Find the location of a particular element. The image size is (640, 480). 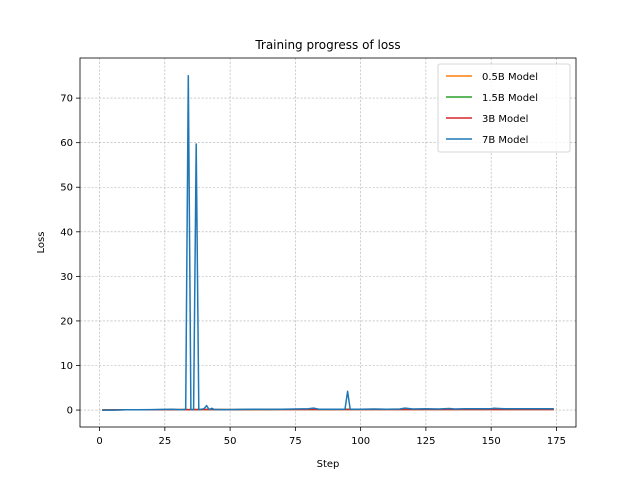

y-tick-label: 60 is located at coordinates (66, 143).